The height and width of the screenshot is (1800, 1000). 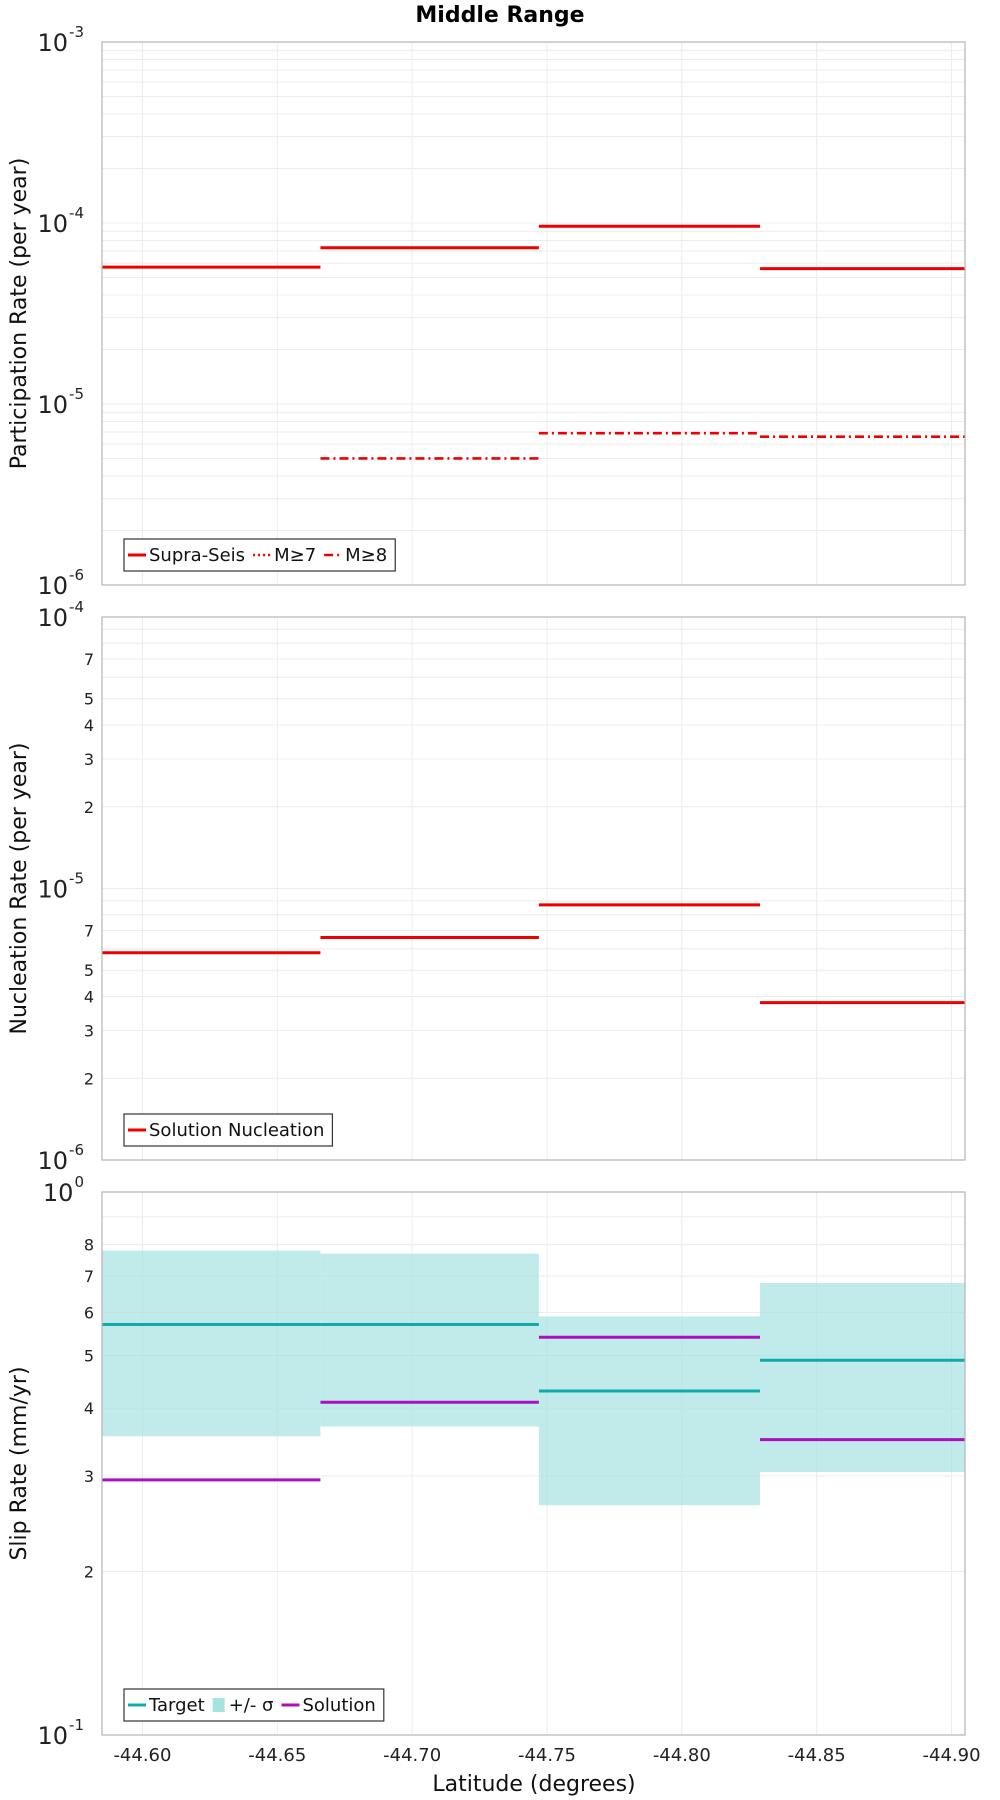 What do you see at coordinates (259, 555) in the screenshot?
I see `legend: Supra-Seis M≥7 M≥8` at bounding box center [259, 555].